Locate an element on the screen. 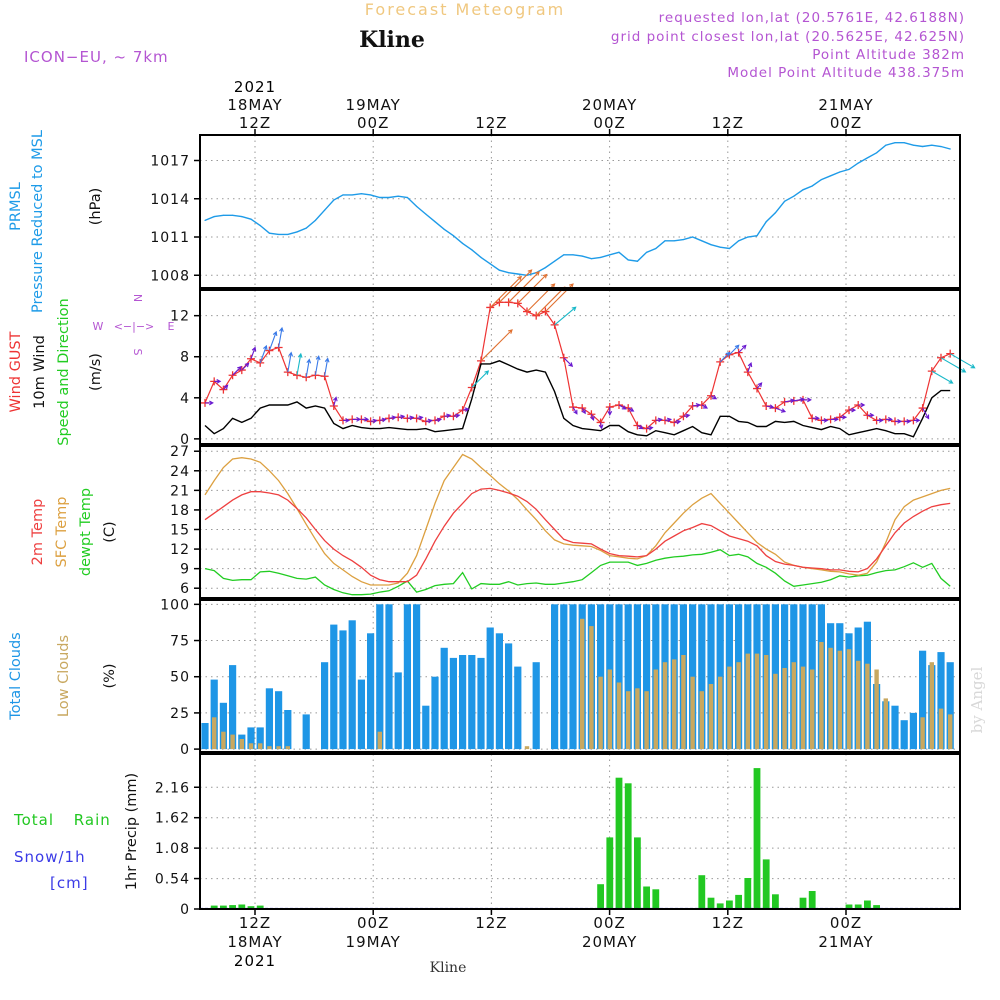 The width and height of the screenshot is (1000, 1000). panel-frame is located at coordinates (580, 367).